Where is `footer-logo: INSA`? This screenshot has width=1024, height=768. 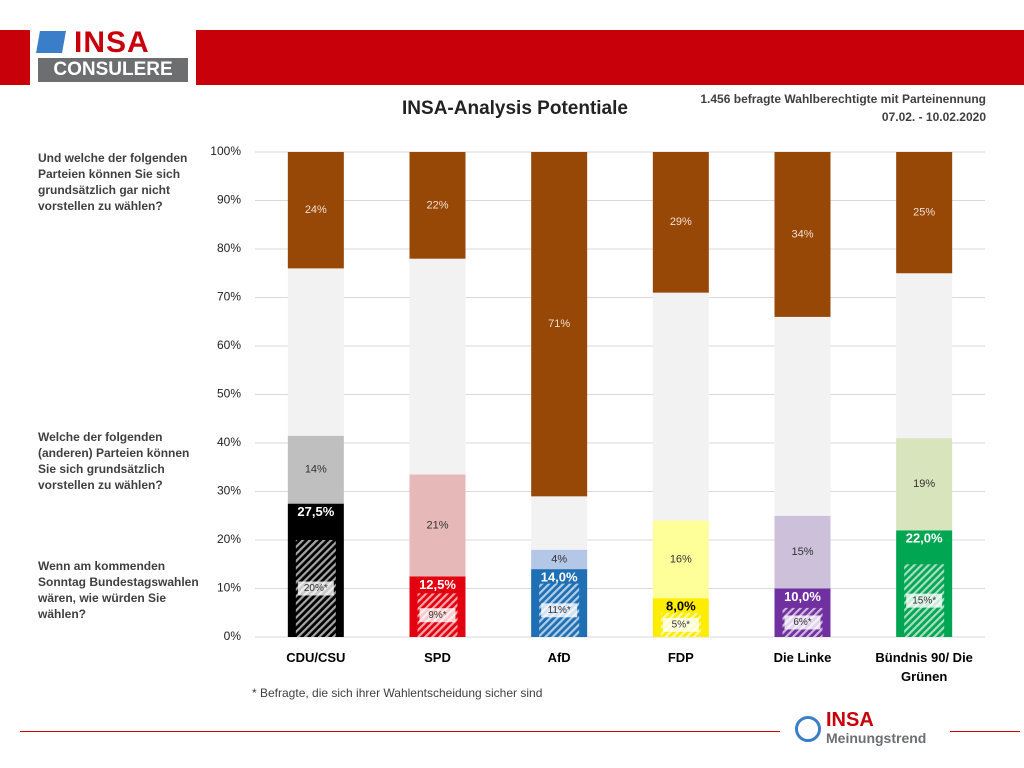
footer-logo: INSA is located at coordinates (850, 720).